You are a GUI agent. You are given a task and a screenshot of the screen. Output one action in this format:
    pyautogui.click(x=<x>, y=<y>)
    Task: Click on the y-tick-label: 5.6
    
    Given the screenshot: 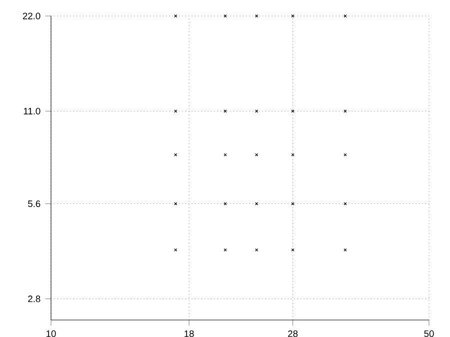 What is the action you would take?
    pyautogui.click(x=34, y=204)
    